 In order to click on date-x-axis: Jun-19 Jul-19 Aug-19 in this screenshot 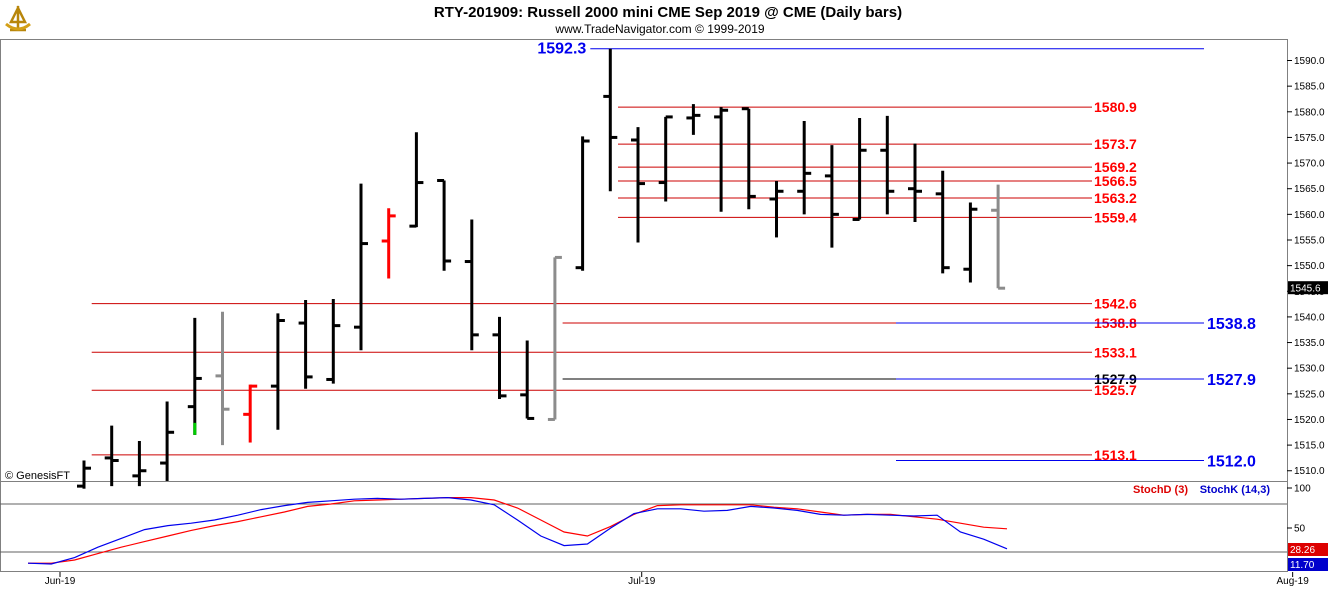, I will do `click(677, 579)`.